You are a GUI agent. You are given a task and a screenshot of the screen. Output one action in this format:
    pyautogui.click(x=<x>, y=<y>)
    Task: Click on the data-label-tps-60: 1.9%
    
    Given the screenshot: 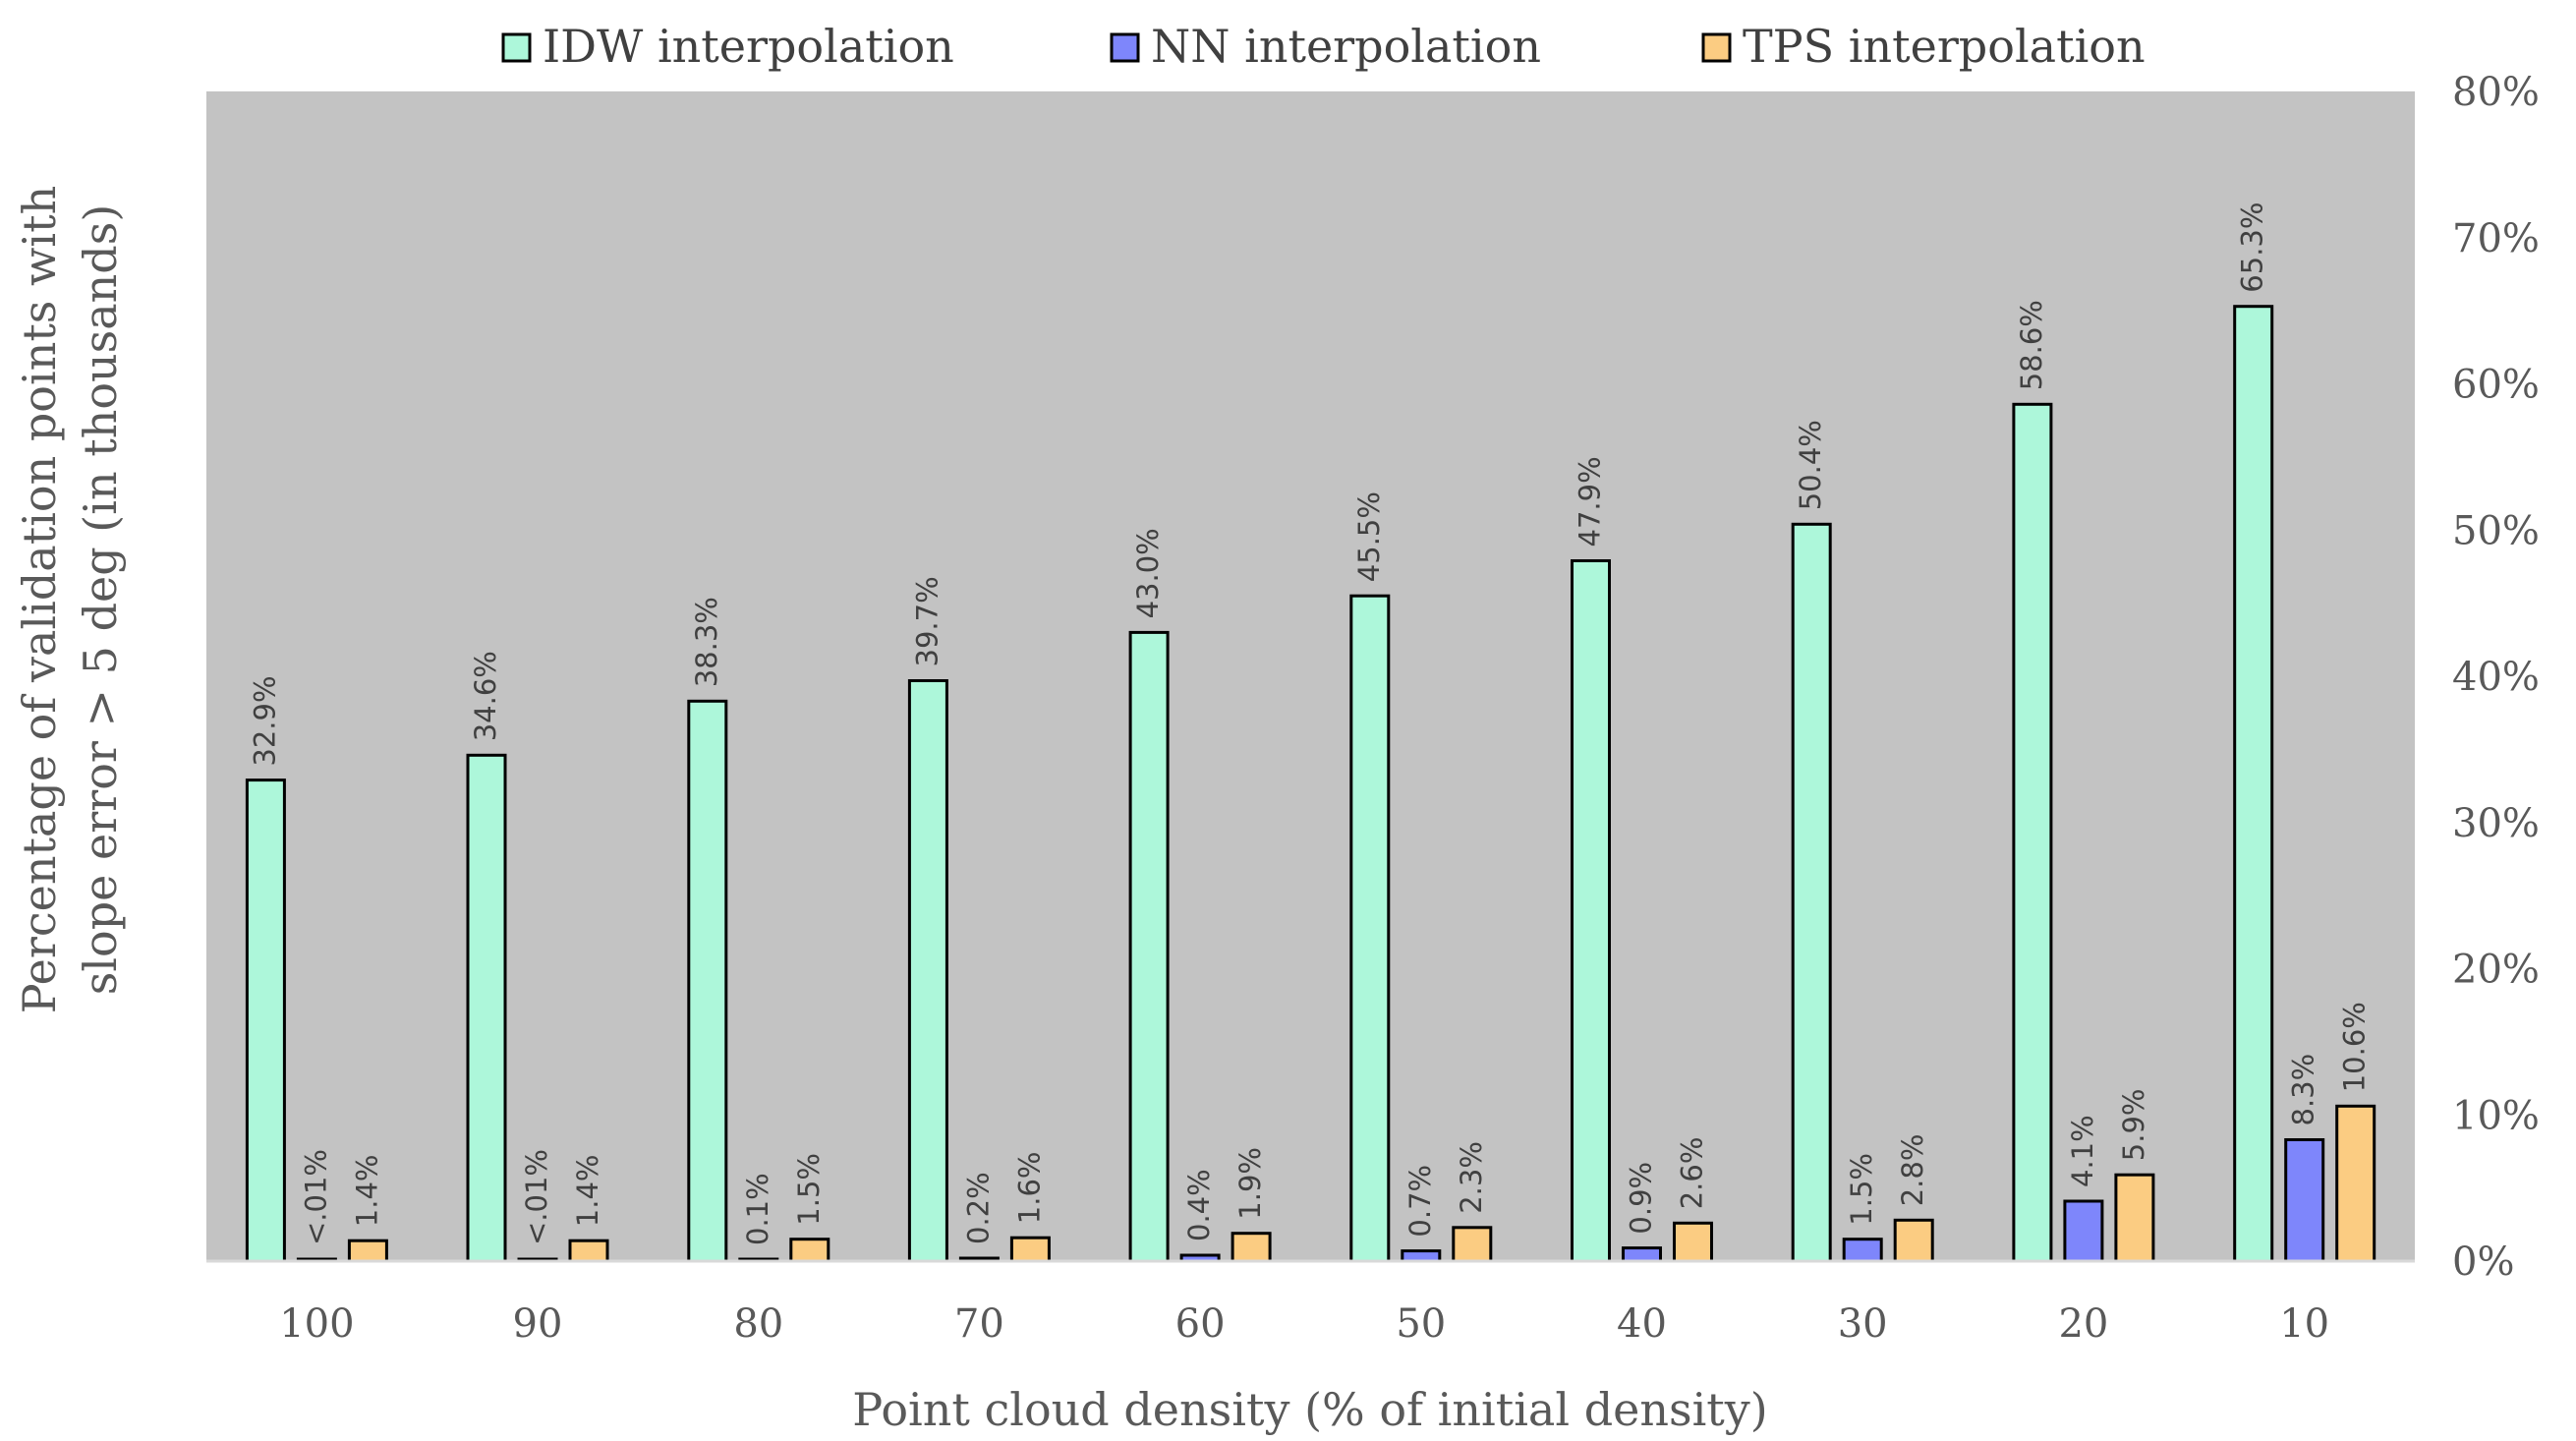 What is the action you would take?
    pyautogui.click(x=1250, y=1183)
    